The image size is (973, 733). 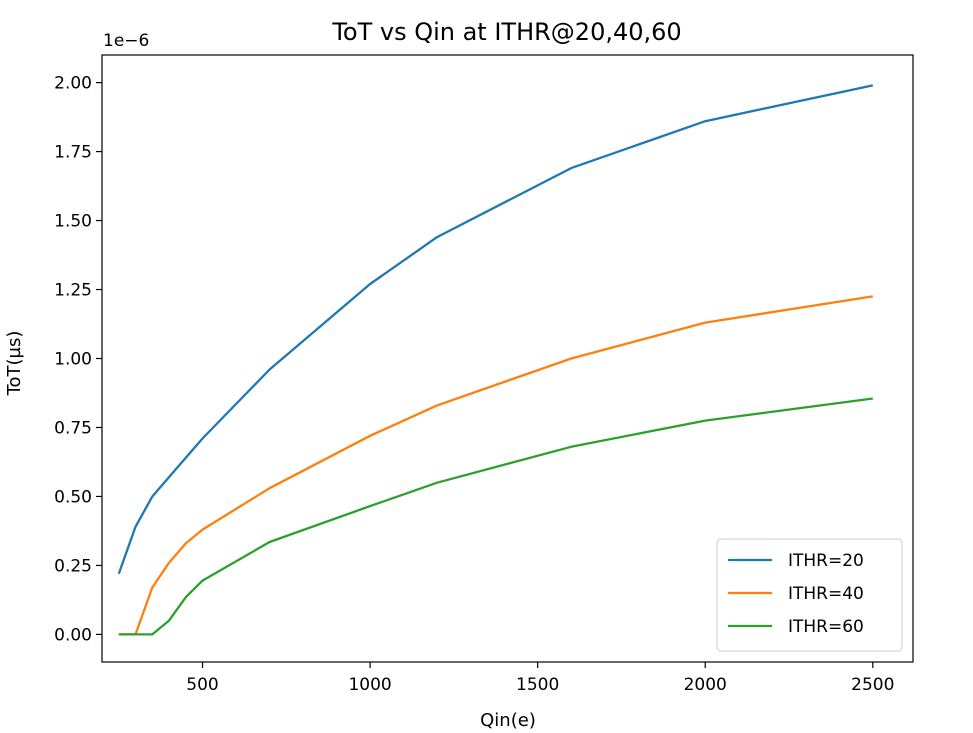 I want to click on chart-title: ToT vs Qin at ITHR@20,40,60, so click(x=506, y=32).